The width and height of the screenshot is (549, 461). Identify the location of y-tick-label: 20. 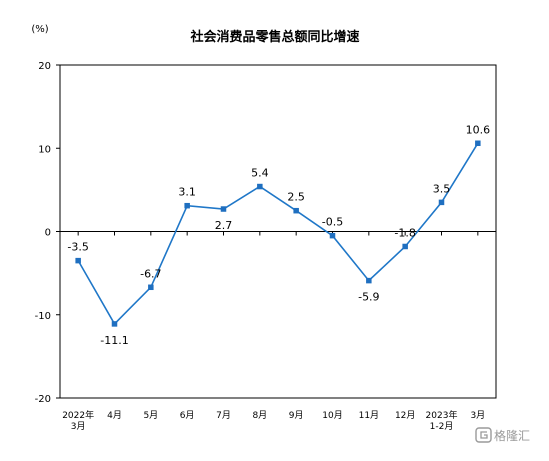
(44, 66).